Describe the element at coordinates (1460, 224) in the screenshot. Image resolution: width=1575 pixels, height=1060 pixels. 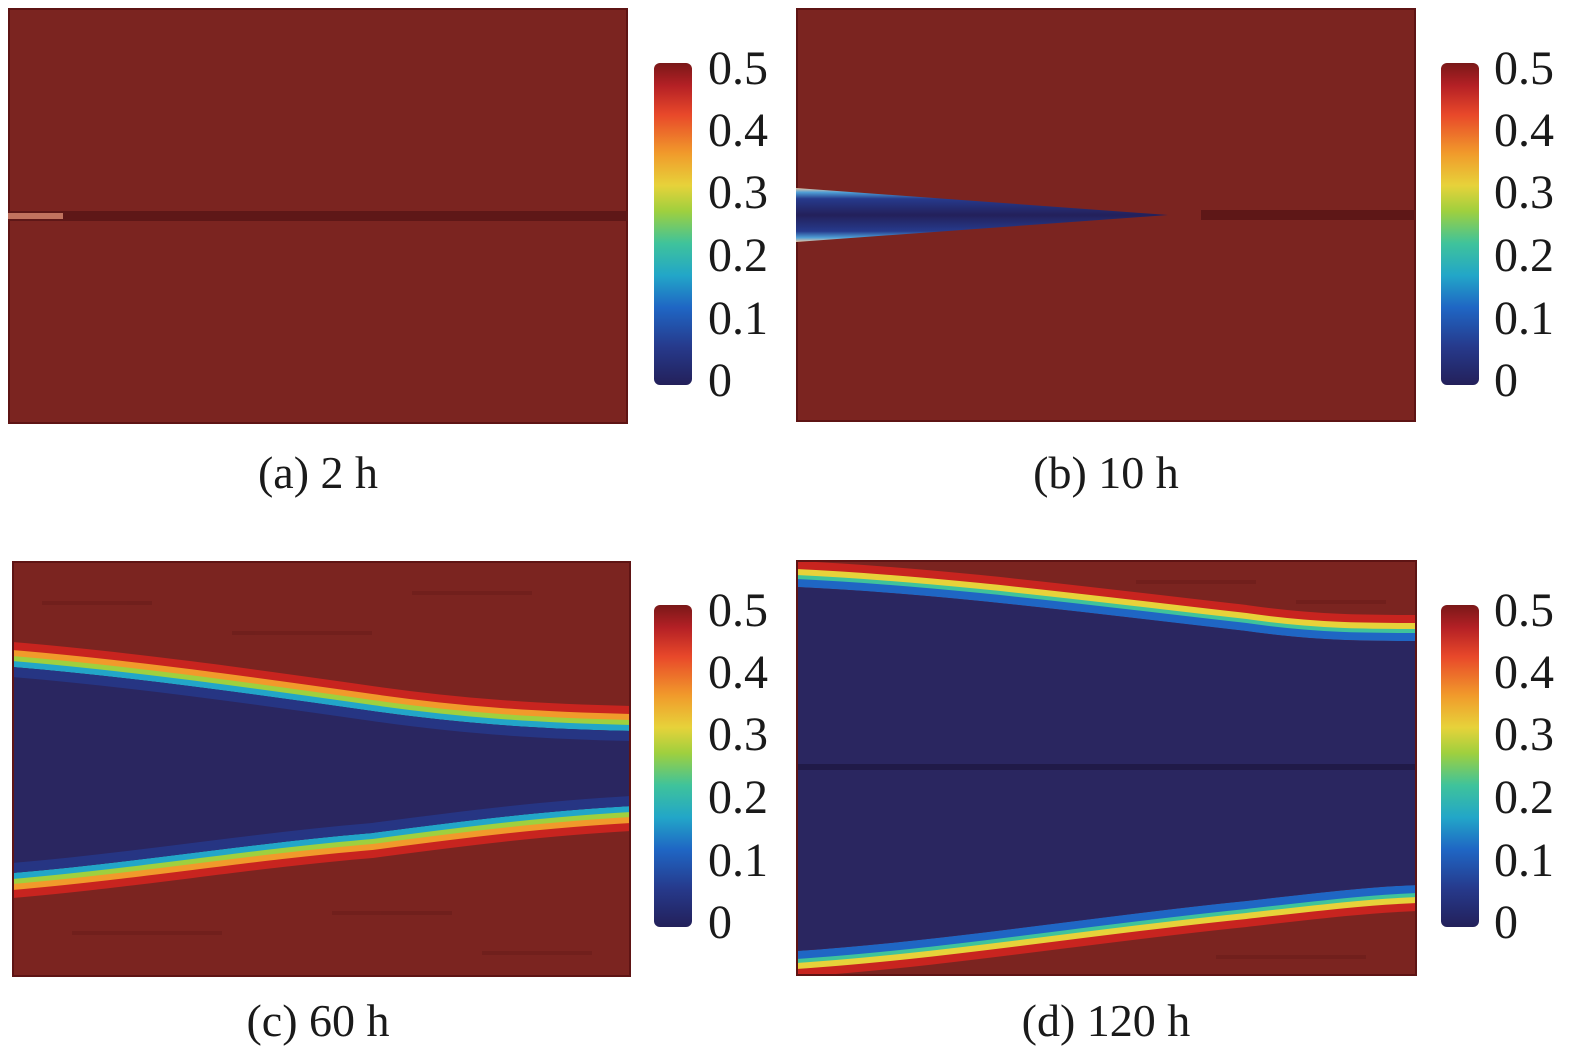
I see `colorbar-b` at that location.